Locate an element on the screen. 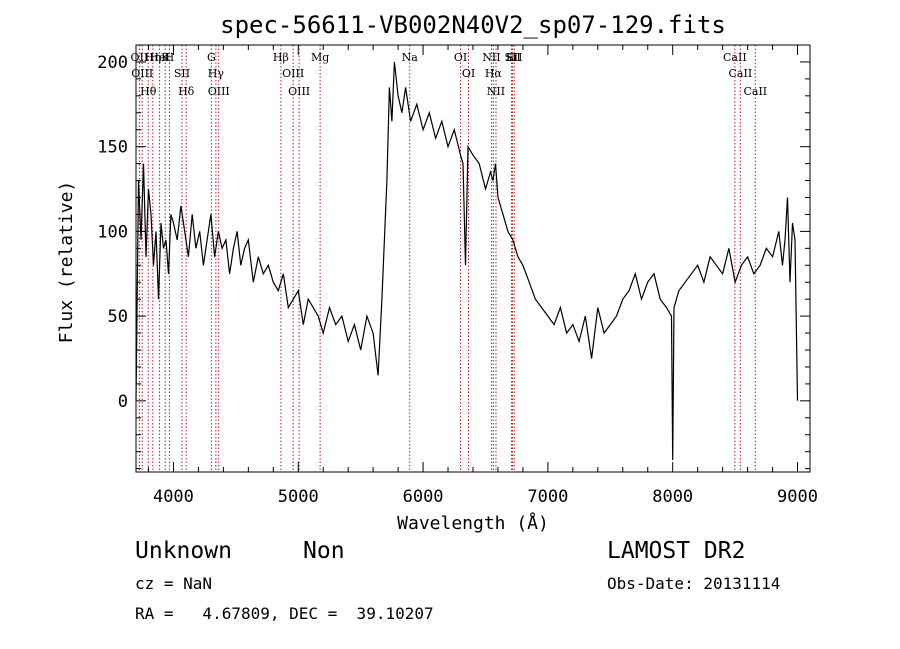 The height and width of the screenshot is (649, 900). y-tick-label: 200 is located at coordinates (112, 63).